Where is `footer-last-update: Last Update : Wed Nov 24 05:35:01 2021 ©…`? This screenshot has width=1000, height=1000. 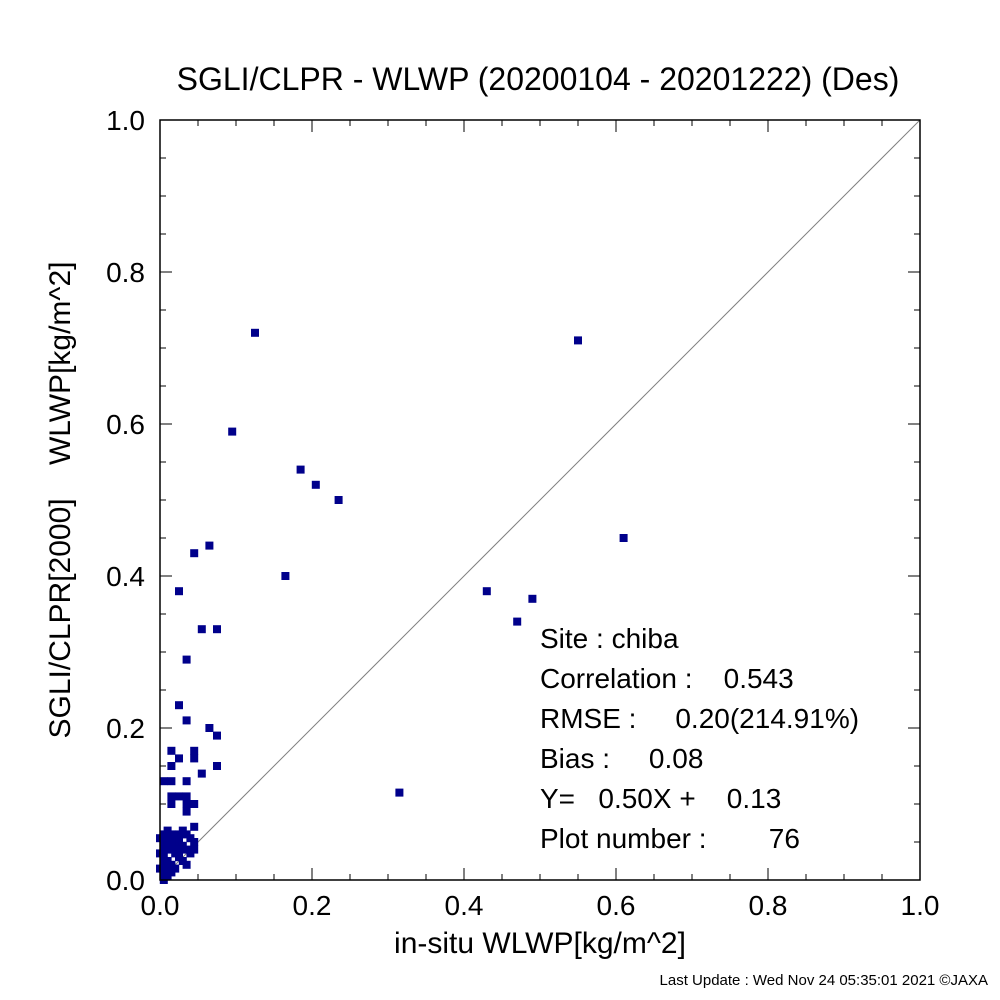 footer-last-update: Last Update : Wed Nov 24 05:35:01 2021 ©… is located at coordinates (824, 980).